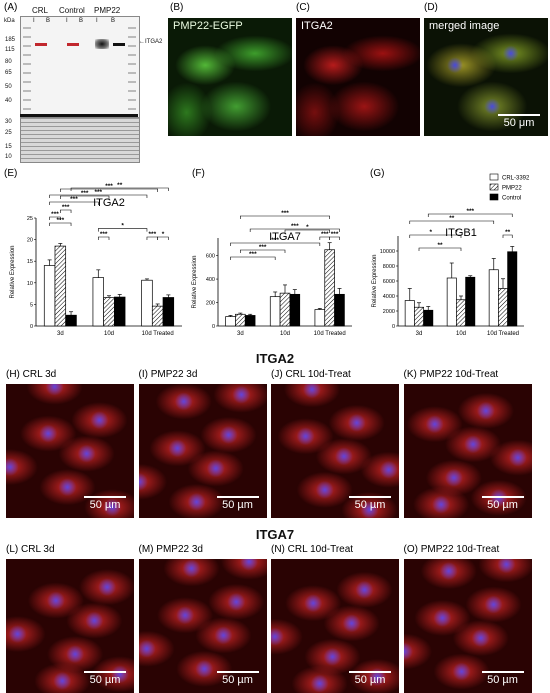  I want to click on chart-title: ITGA2, so click(109, 203).